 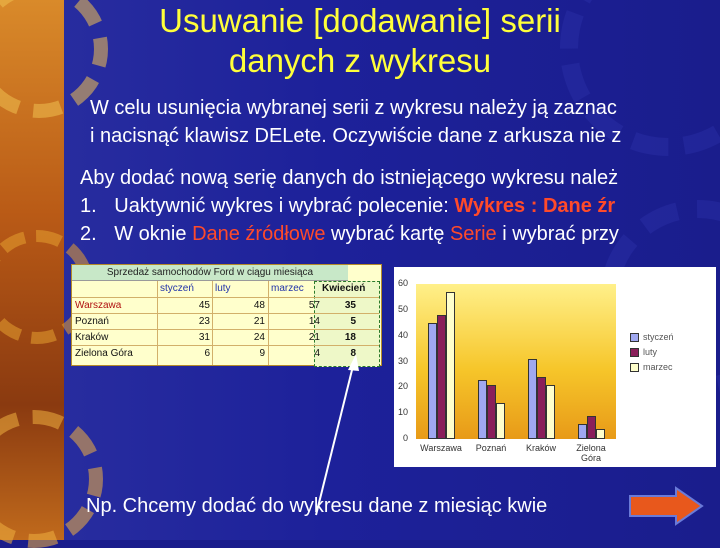 What do you see at coordinates (402, 386) in the screenshot?
I see `y-tick-label: 20` at bounding box center [402, 386].